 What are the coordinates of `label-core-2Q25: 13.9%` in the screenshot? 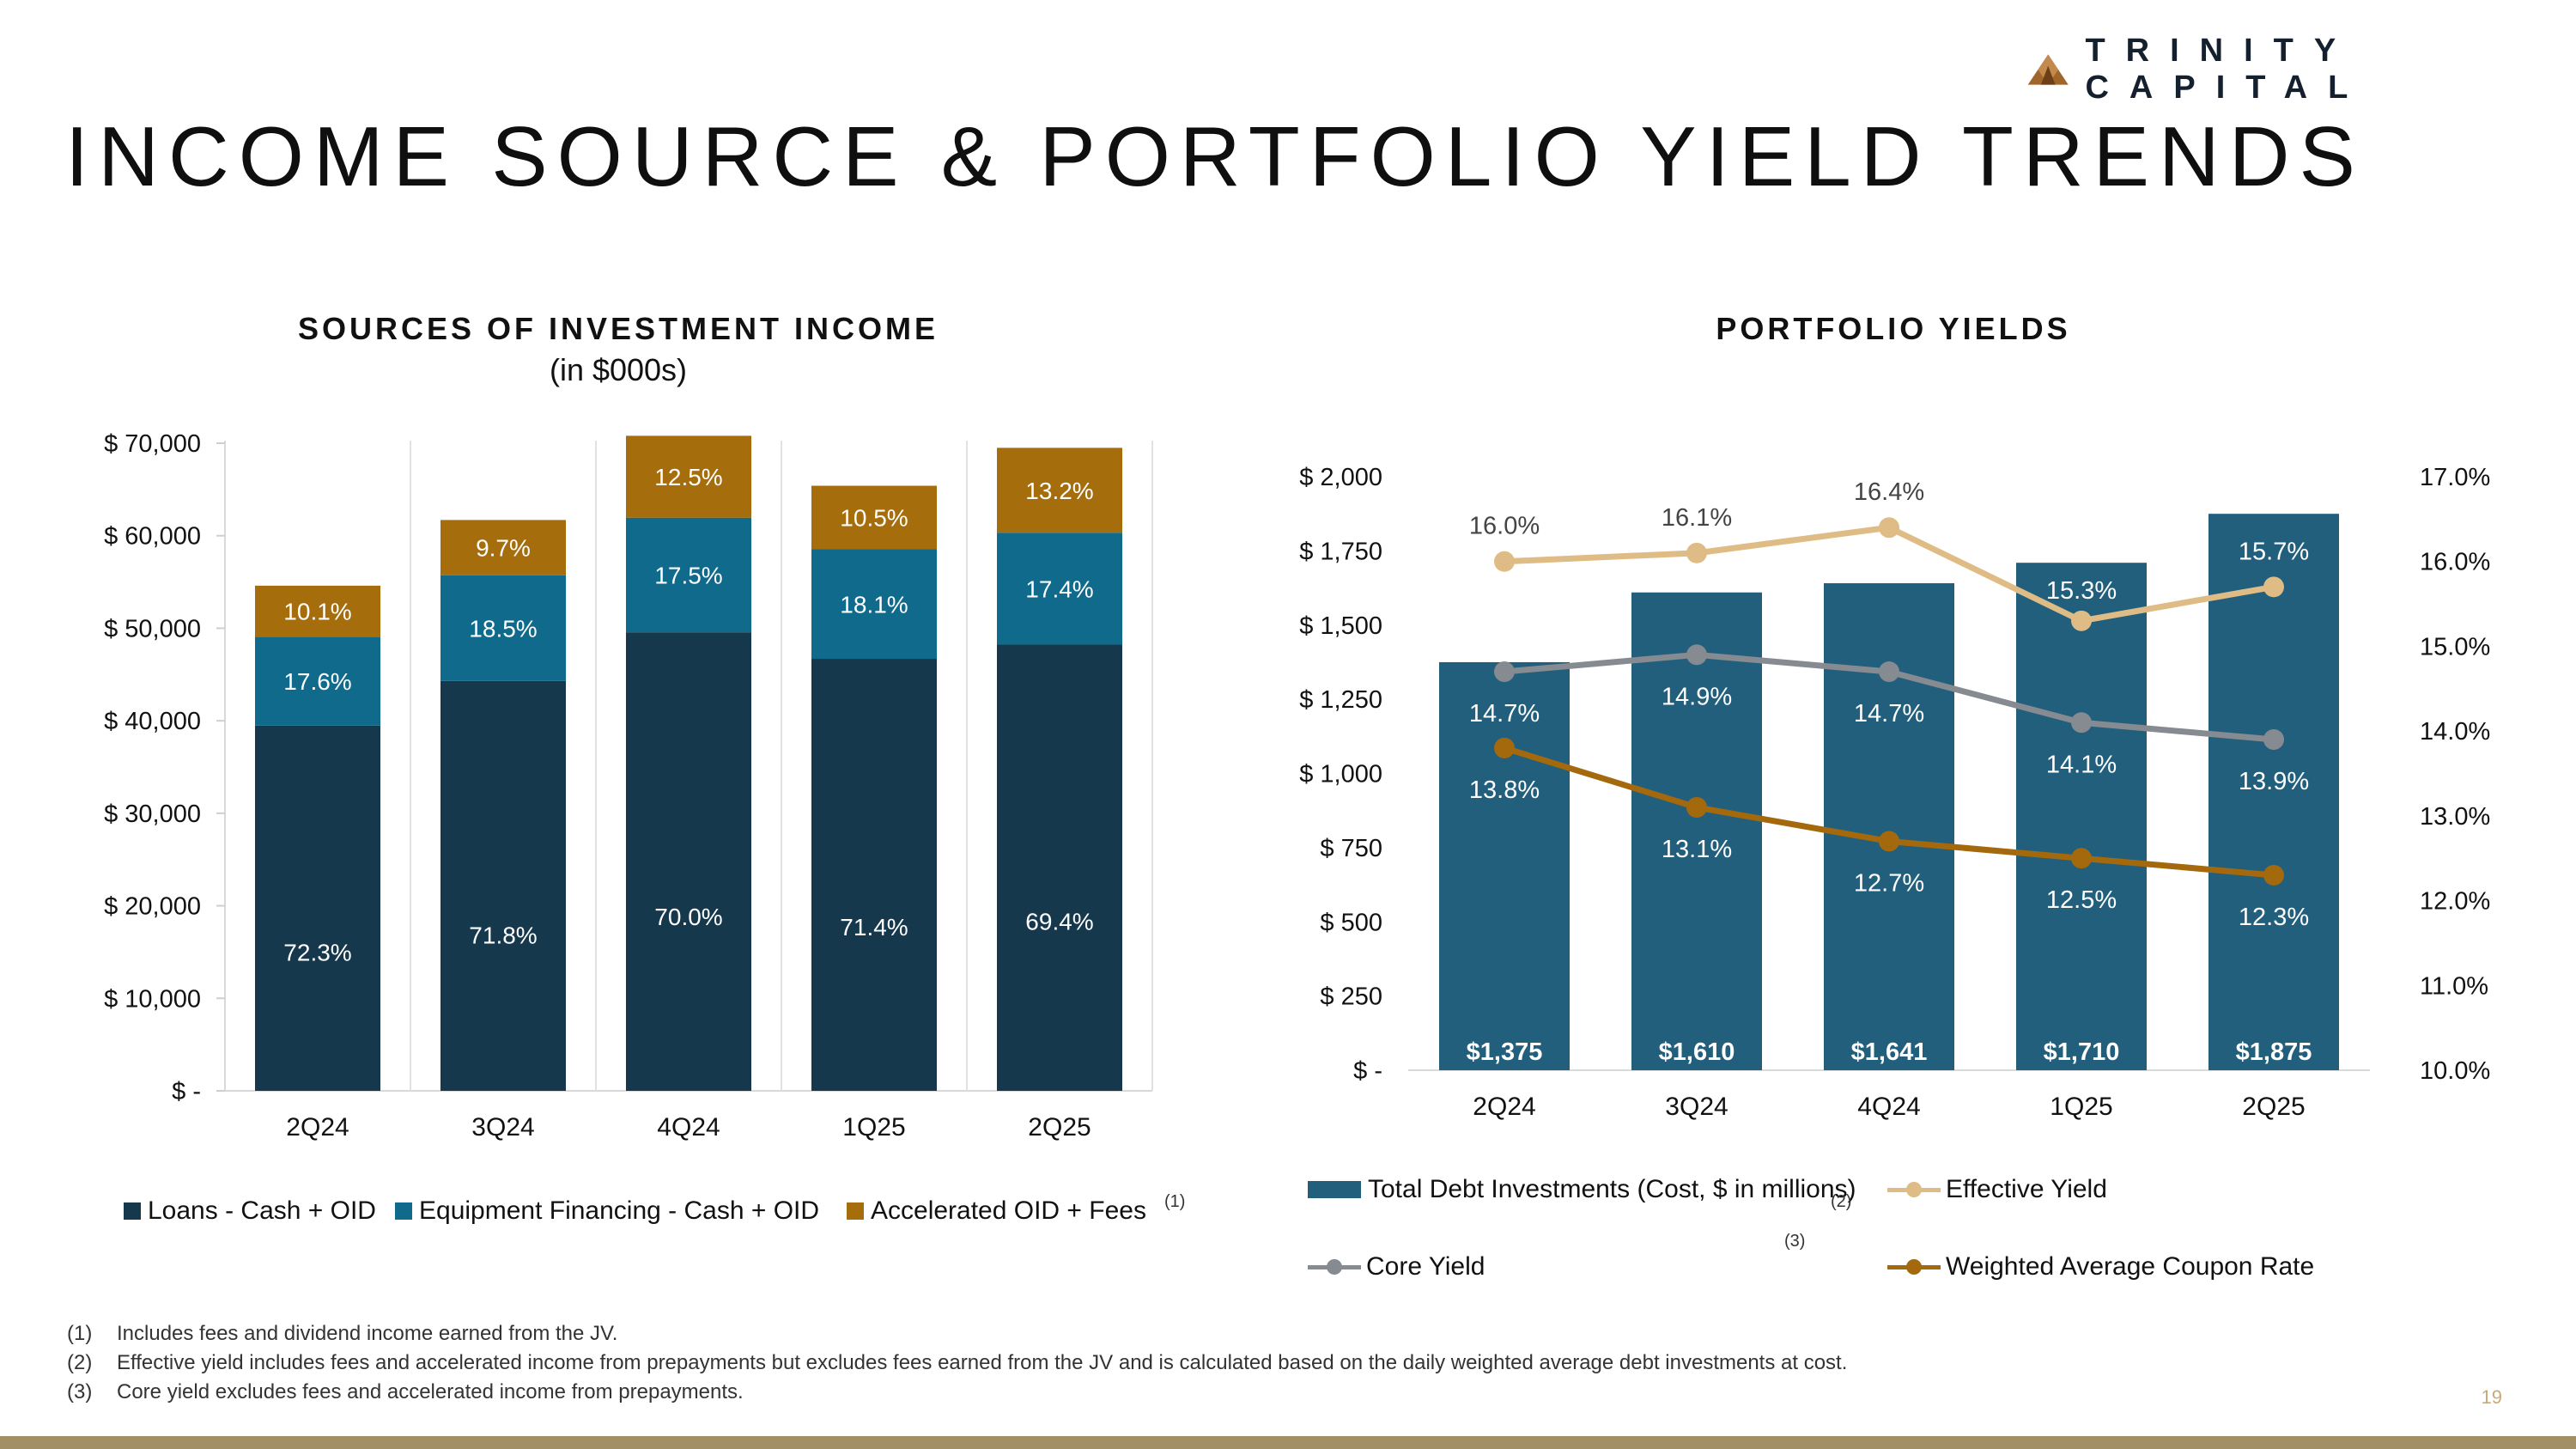 It's located at (2274, 781).